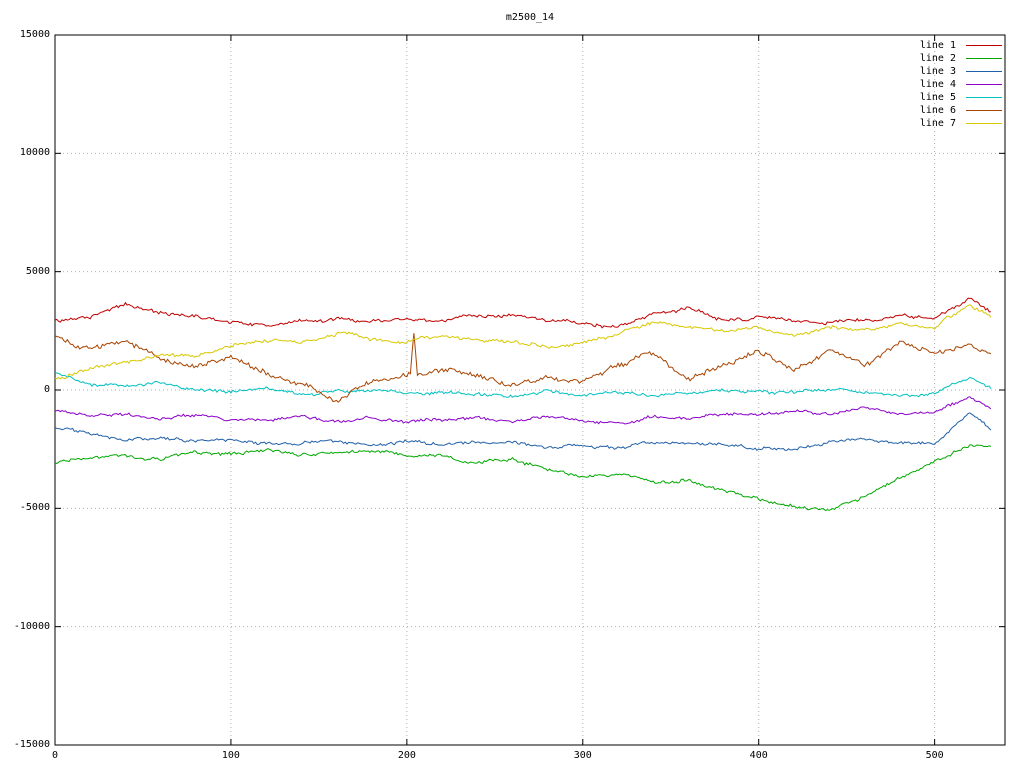 The height and width of the screenshot is (768, 1024). Describe the element at coordinates (937, 110) in the screenshot. I see `legend-label: line 6` at that location.